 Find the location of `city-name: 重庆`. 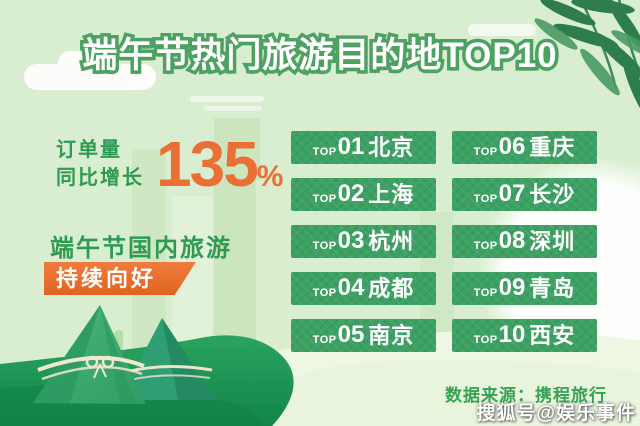

city-name: 重庆 is located at coordinates (552, 147).